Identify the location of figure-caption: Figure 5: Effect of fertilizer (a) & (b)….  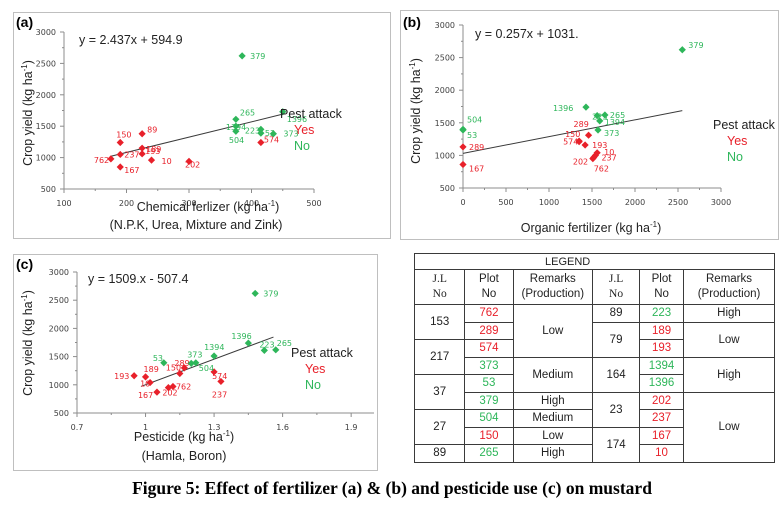
(392, 488).